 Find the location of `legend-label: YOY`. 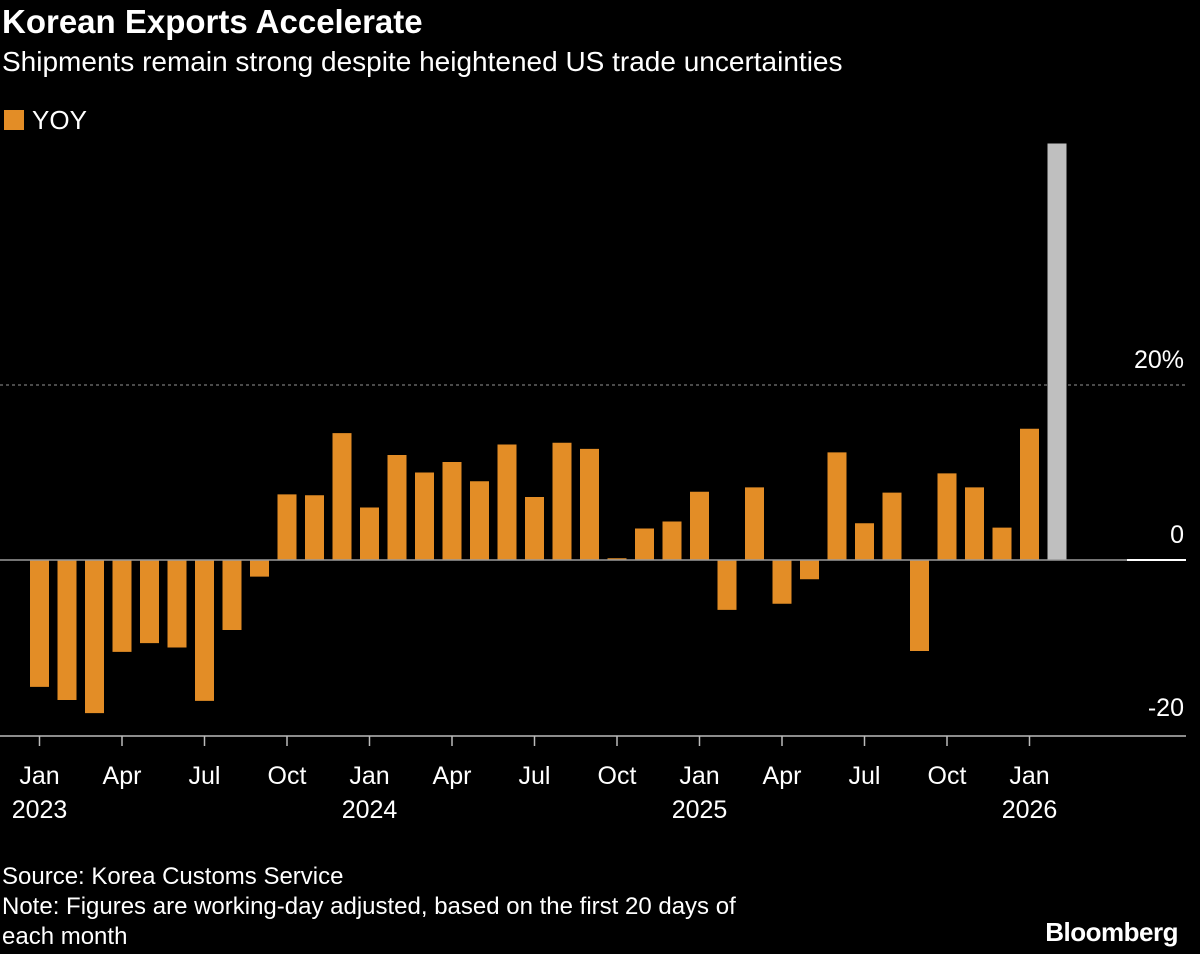

legend-label: YOY is located at coordinates (59, 120).